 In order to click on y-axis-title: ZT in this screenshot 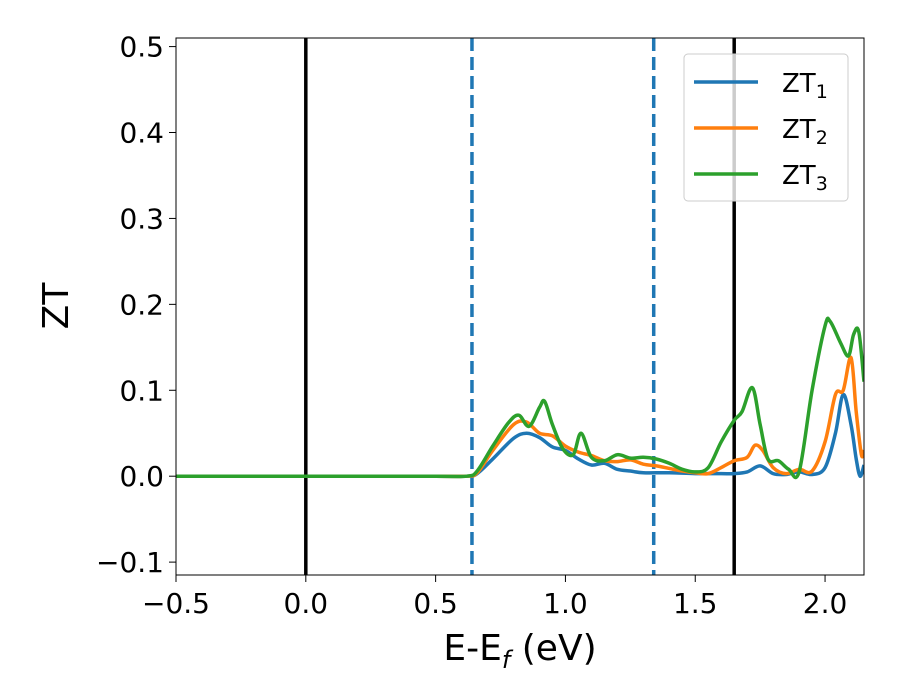, I will do `click(56, 306)`.